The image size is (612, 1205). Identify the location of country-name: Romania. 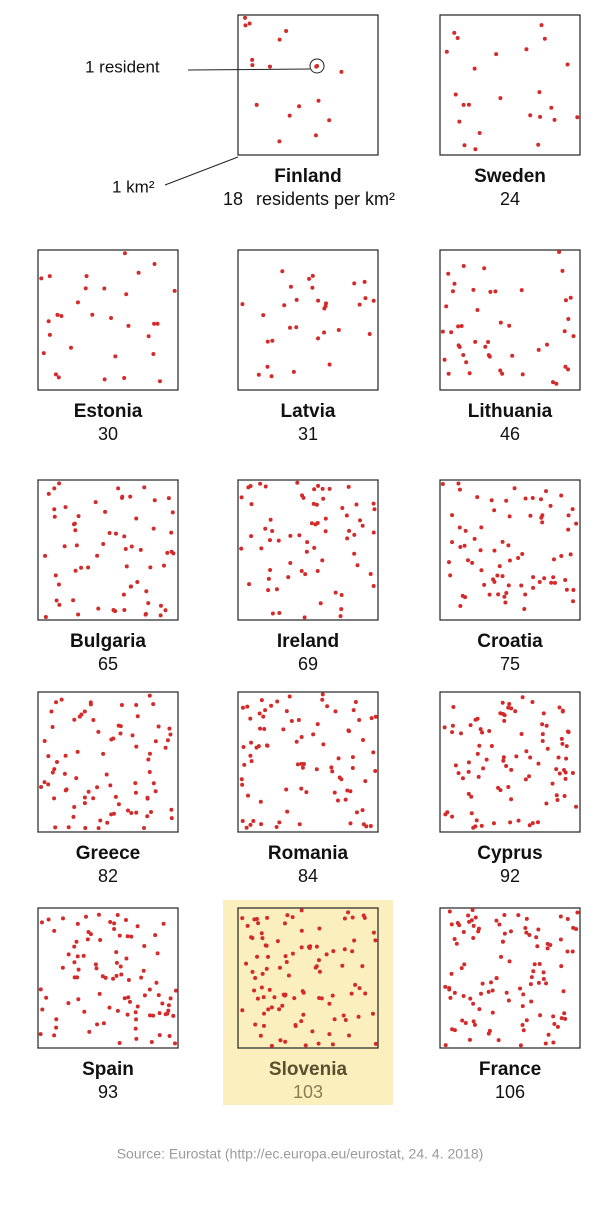
(308, 853).